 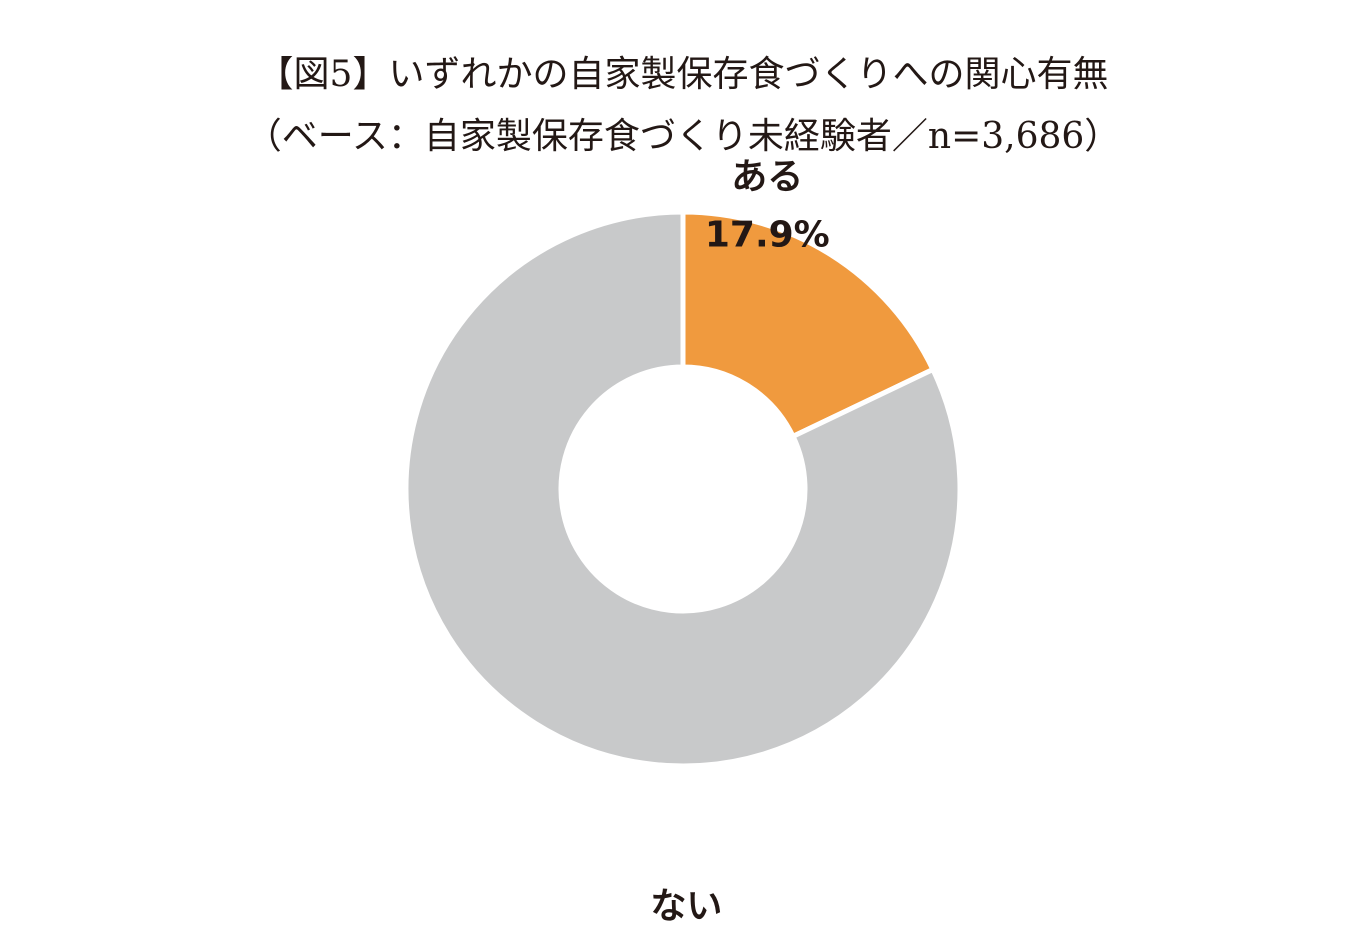 What do you see at coordinates (686, 906) in the screenshot?
I see `slice-label-2: ない` at bounding box center [686, 906].